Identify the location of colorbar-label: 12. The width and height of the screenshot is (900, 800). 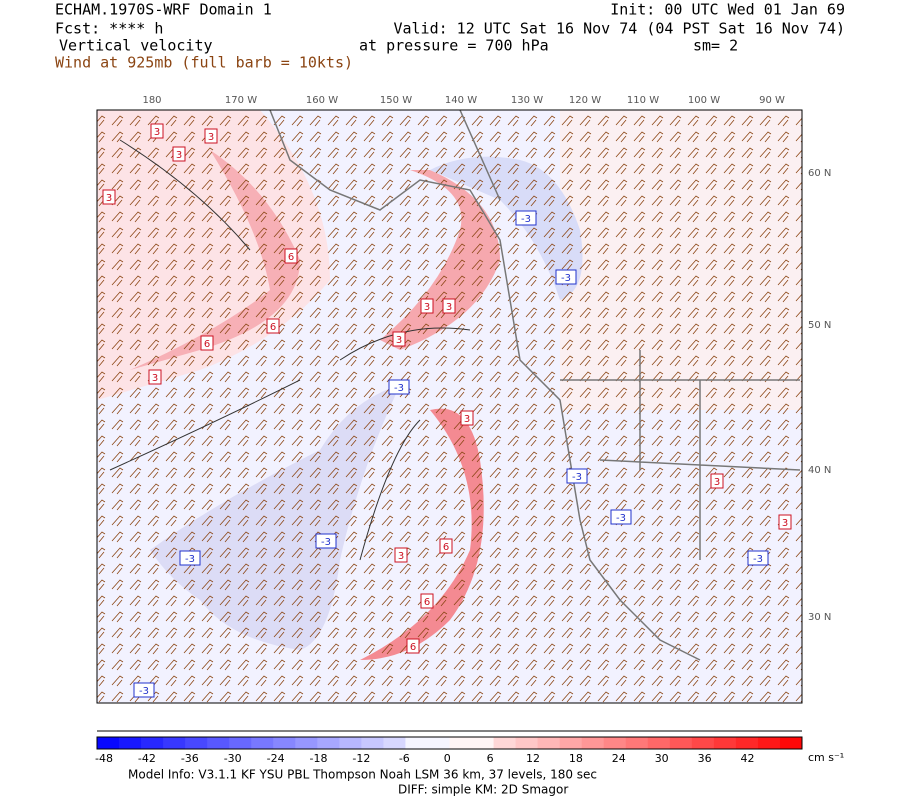
(533, 758).